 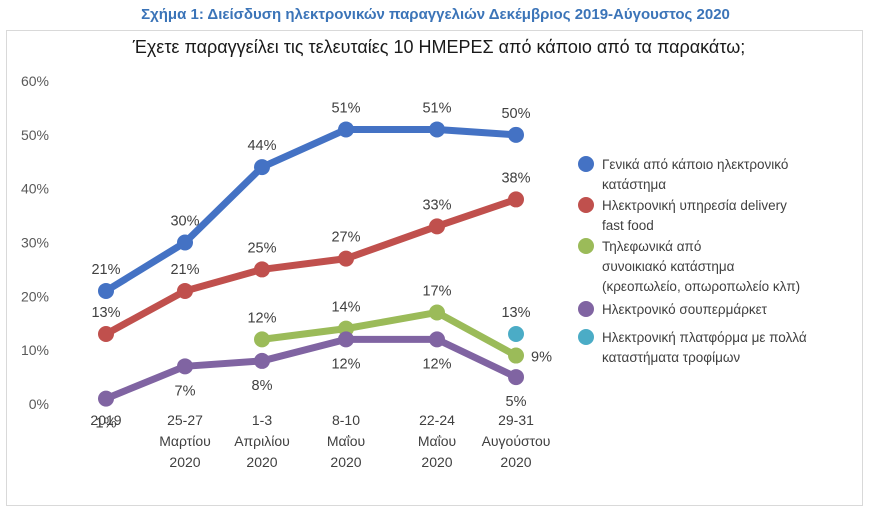 I want to click on data-label: 30%, so click(x=184, y=222).